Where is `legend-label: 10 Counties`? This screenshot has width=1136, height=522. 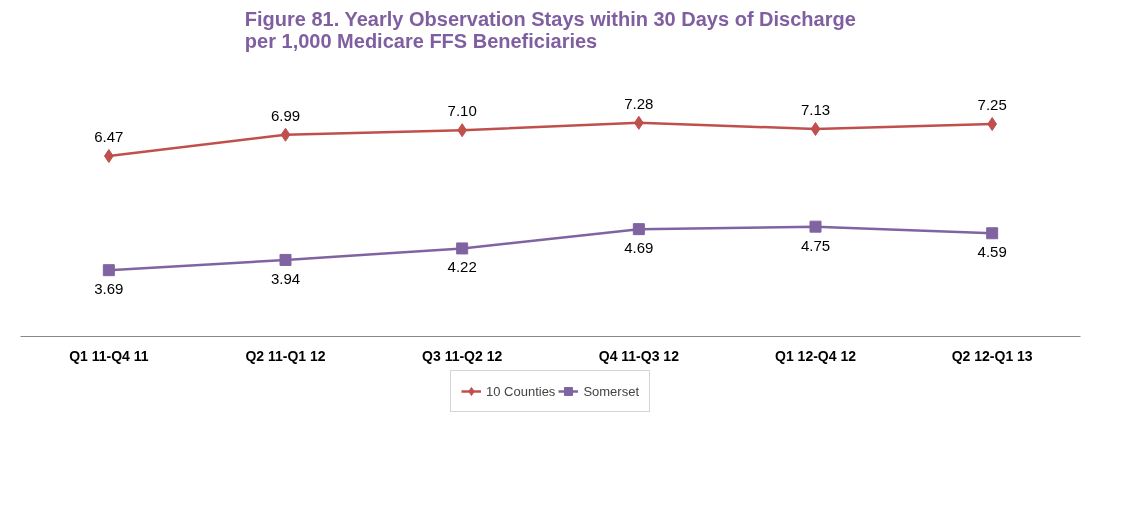 legend-label: 10 Counties is located at coordinates (520, 391).